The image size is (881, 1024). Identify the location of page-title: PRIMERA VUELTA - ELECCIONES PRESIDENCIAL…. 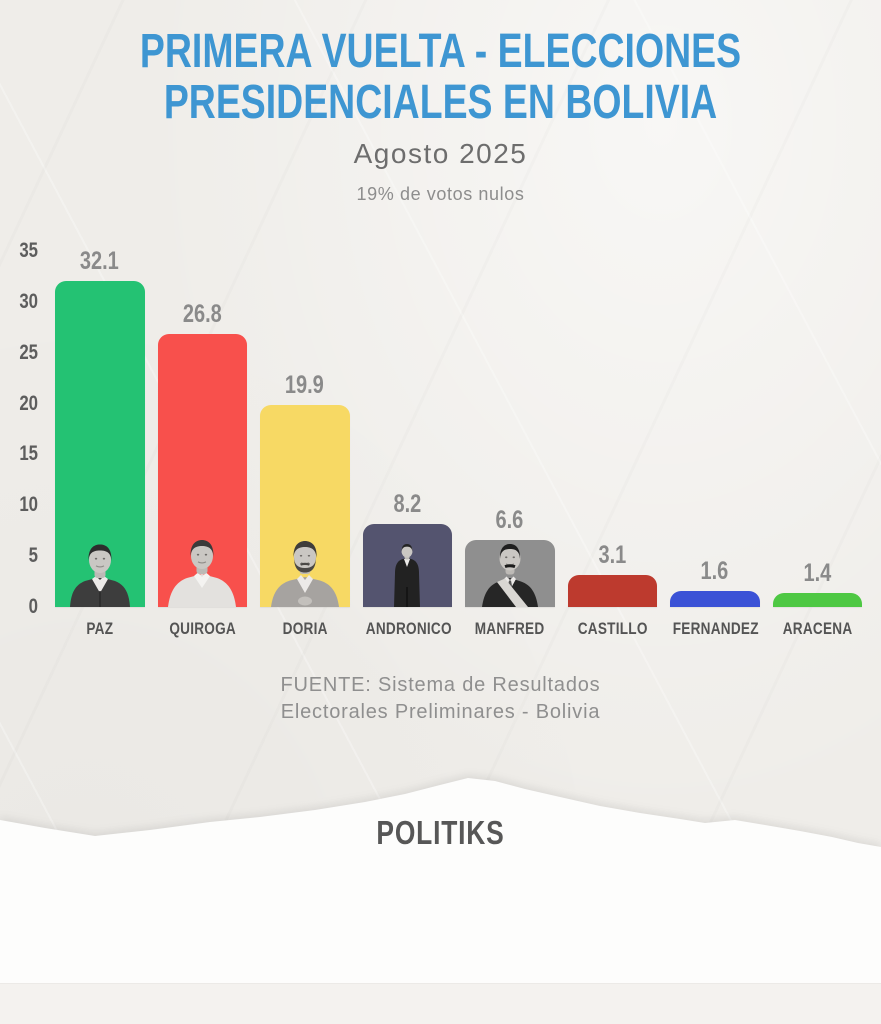
(440, 77).